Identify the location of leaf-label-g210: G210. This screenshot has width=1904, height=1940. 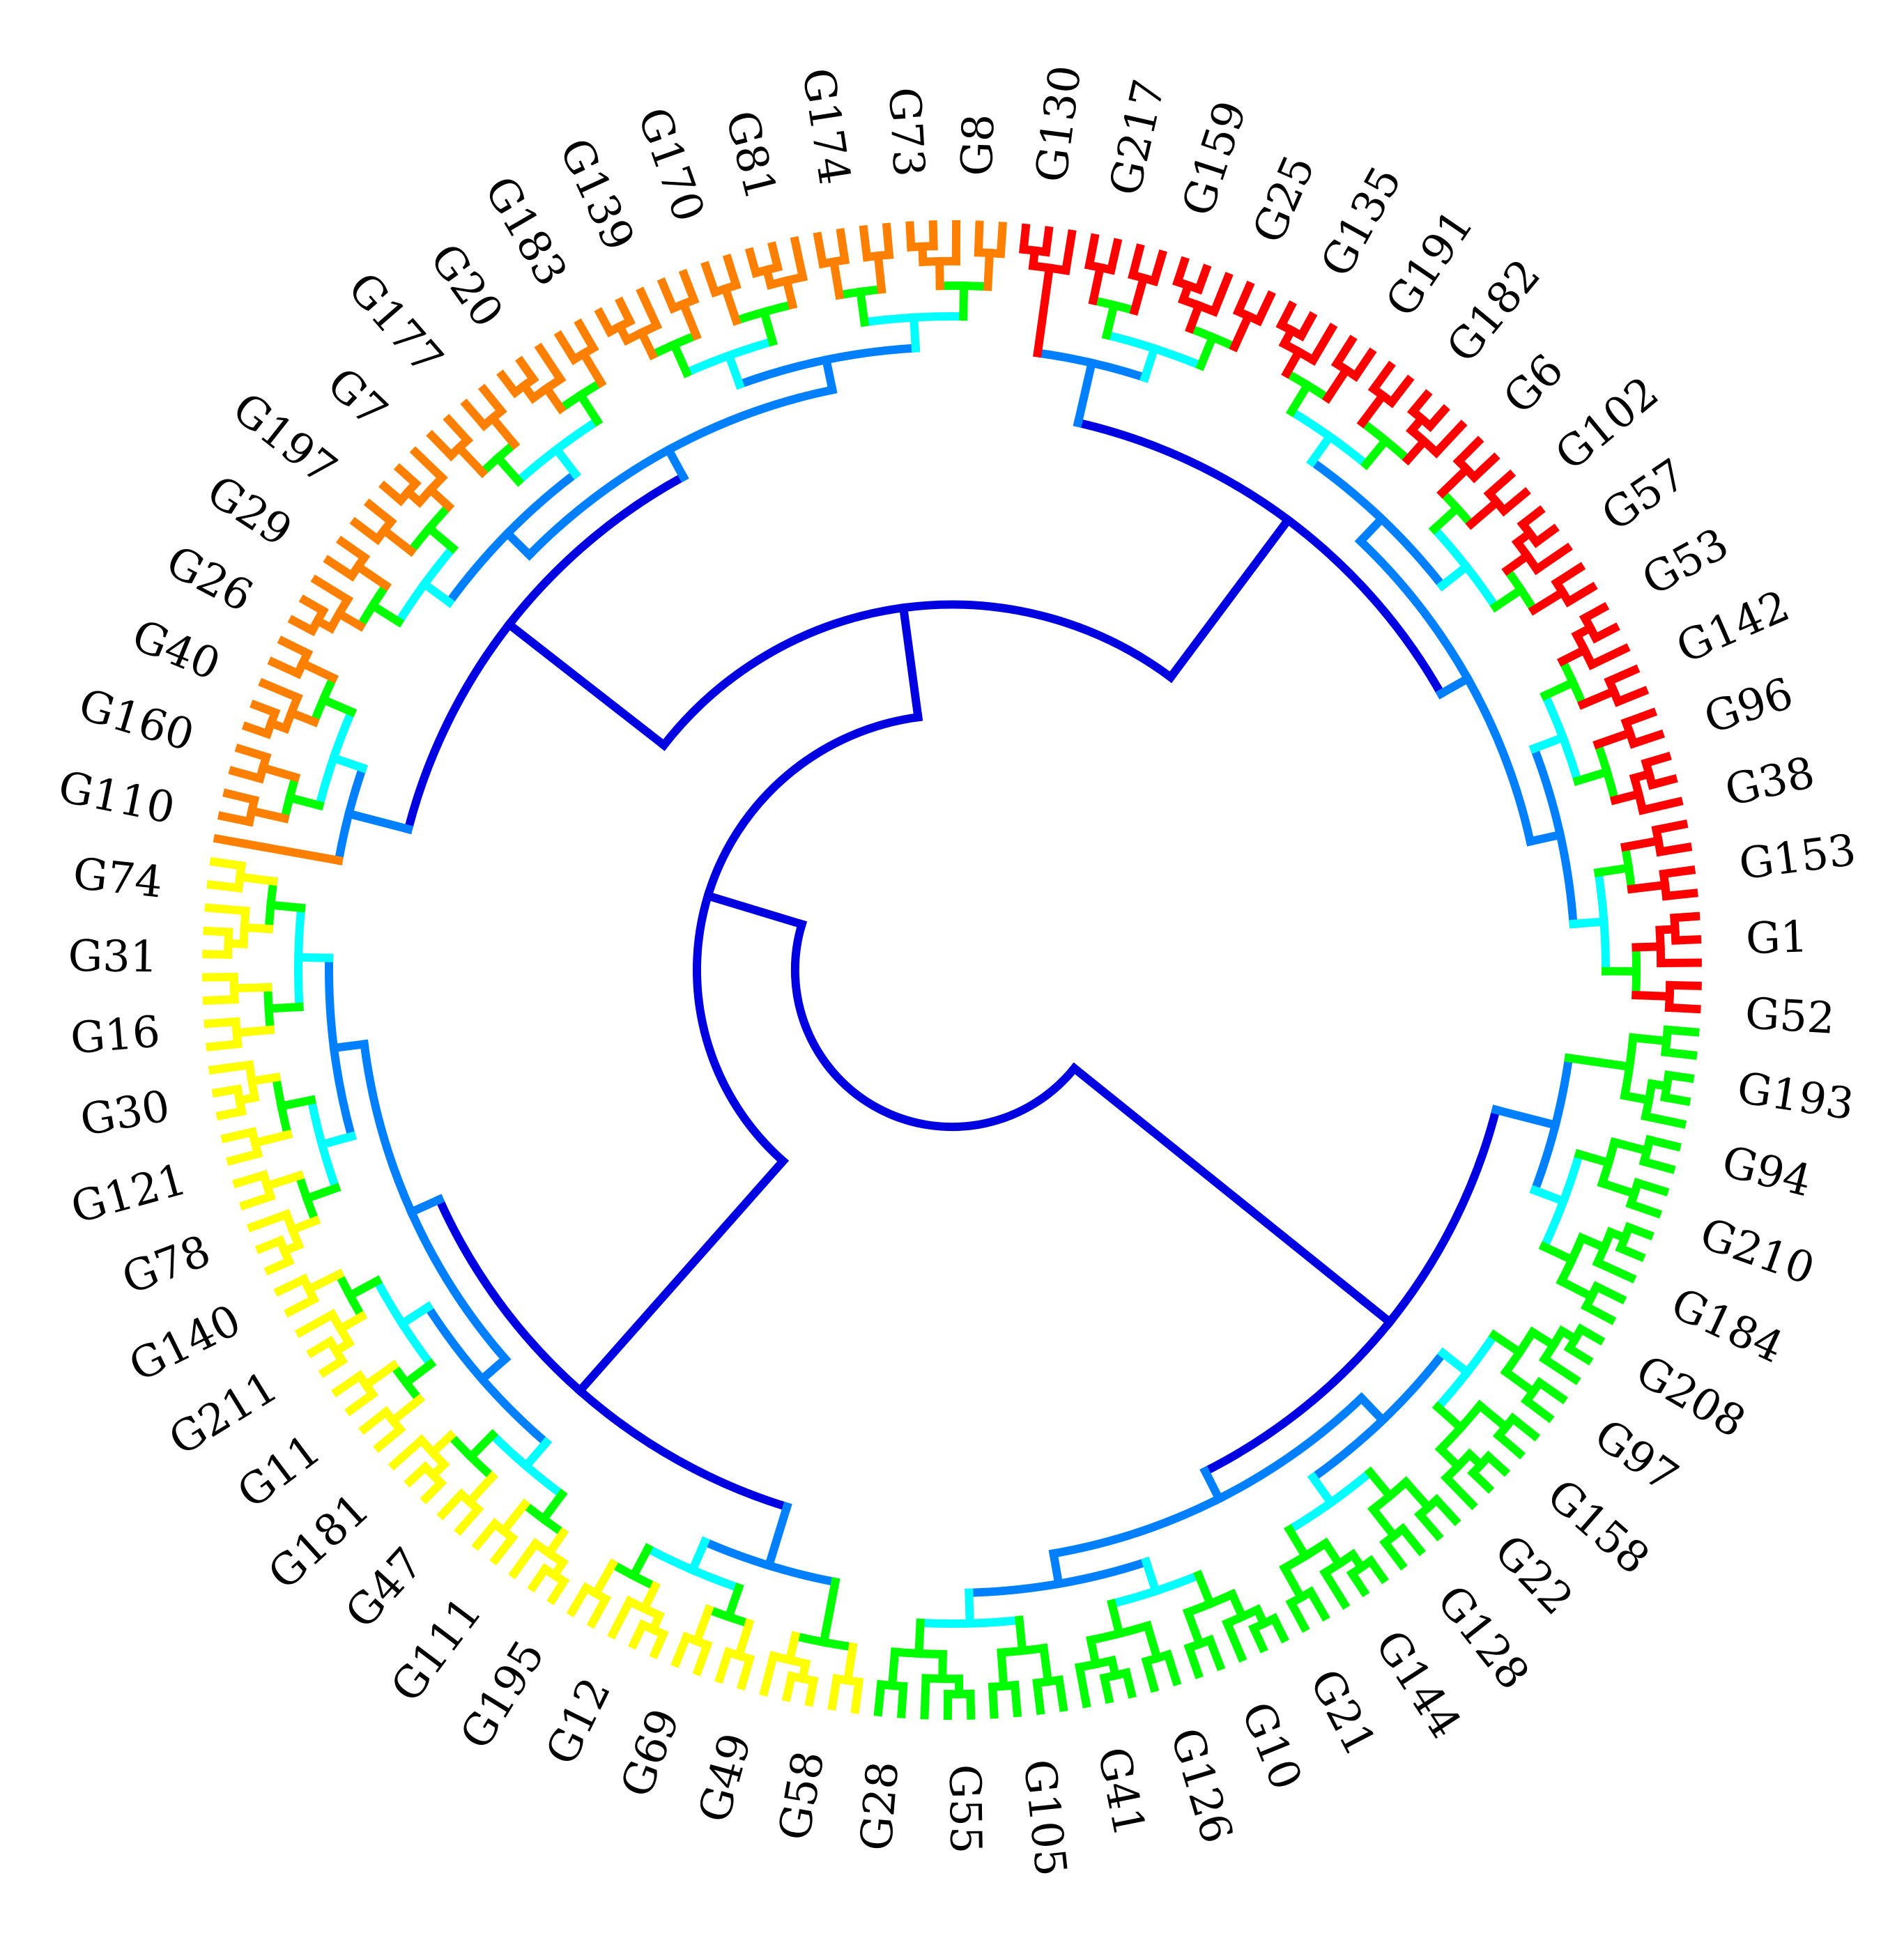
(1758, 1251).